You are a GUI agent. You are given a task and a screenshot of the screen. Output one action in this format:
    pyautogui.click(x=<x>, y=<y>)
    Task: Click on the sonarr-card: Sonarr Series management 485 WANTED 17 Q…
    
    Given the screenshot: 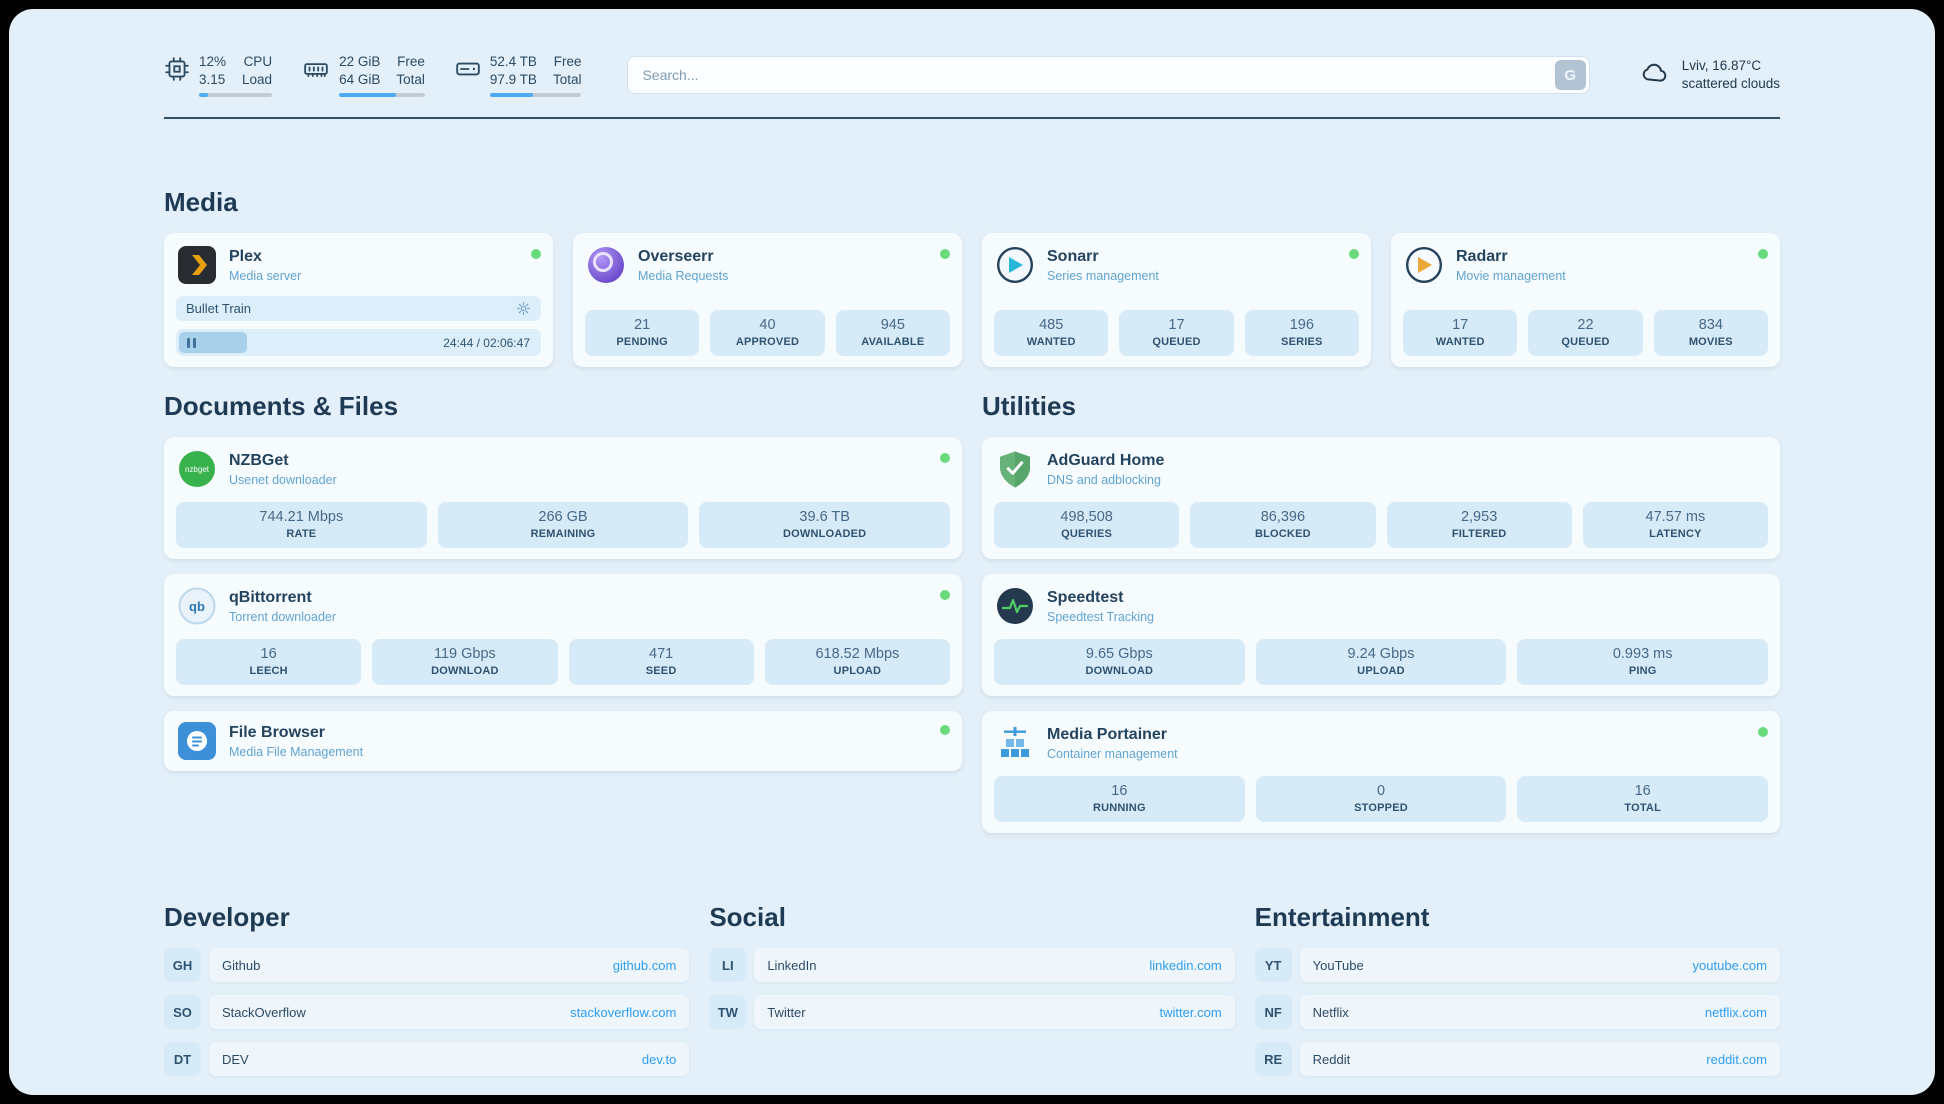 What is the action you would take?
    pyautogui.click(x=1176, y=300)
    